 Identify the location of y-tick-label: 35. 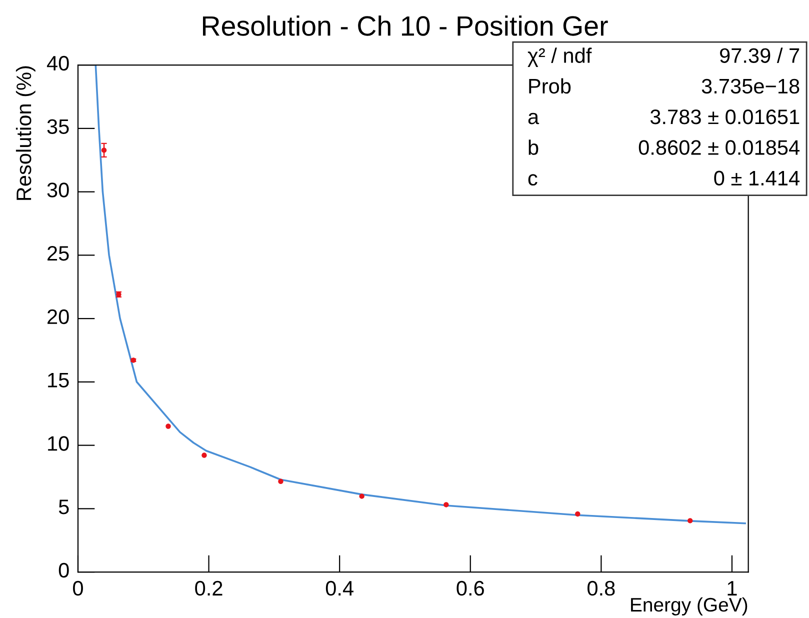
(58, 126).